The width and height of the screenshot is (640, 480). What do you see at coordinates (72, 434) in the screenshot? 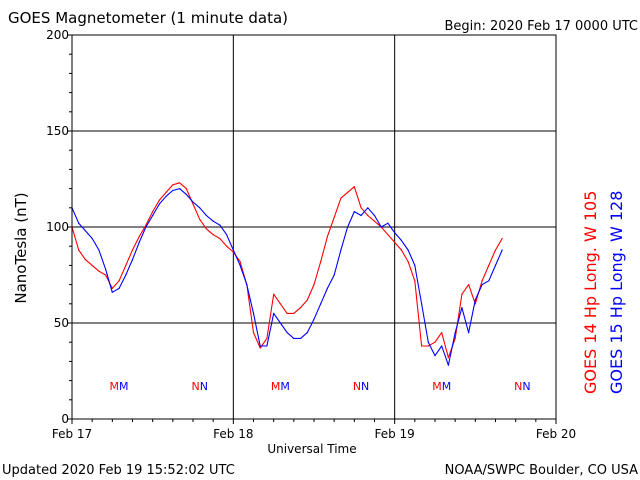
I see `x-tick-label: Feb 17` at bounding box center [72, 434].